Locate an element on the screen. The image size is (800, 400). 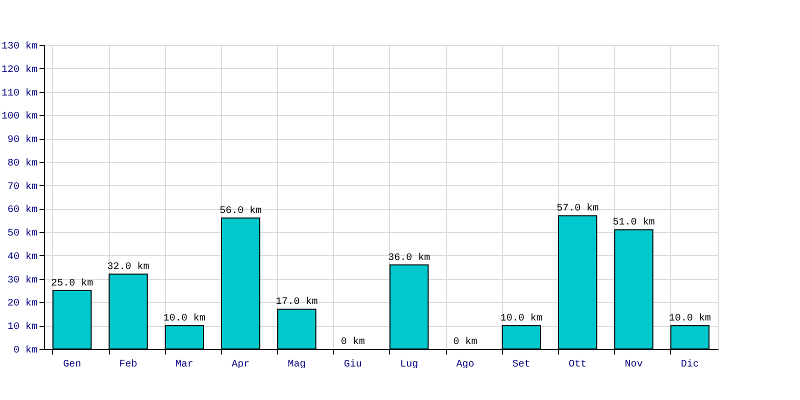
y-tick-label: 50 km is located at coordinates (22, 234).